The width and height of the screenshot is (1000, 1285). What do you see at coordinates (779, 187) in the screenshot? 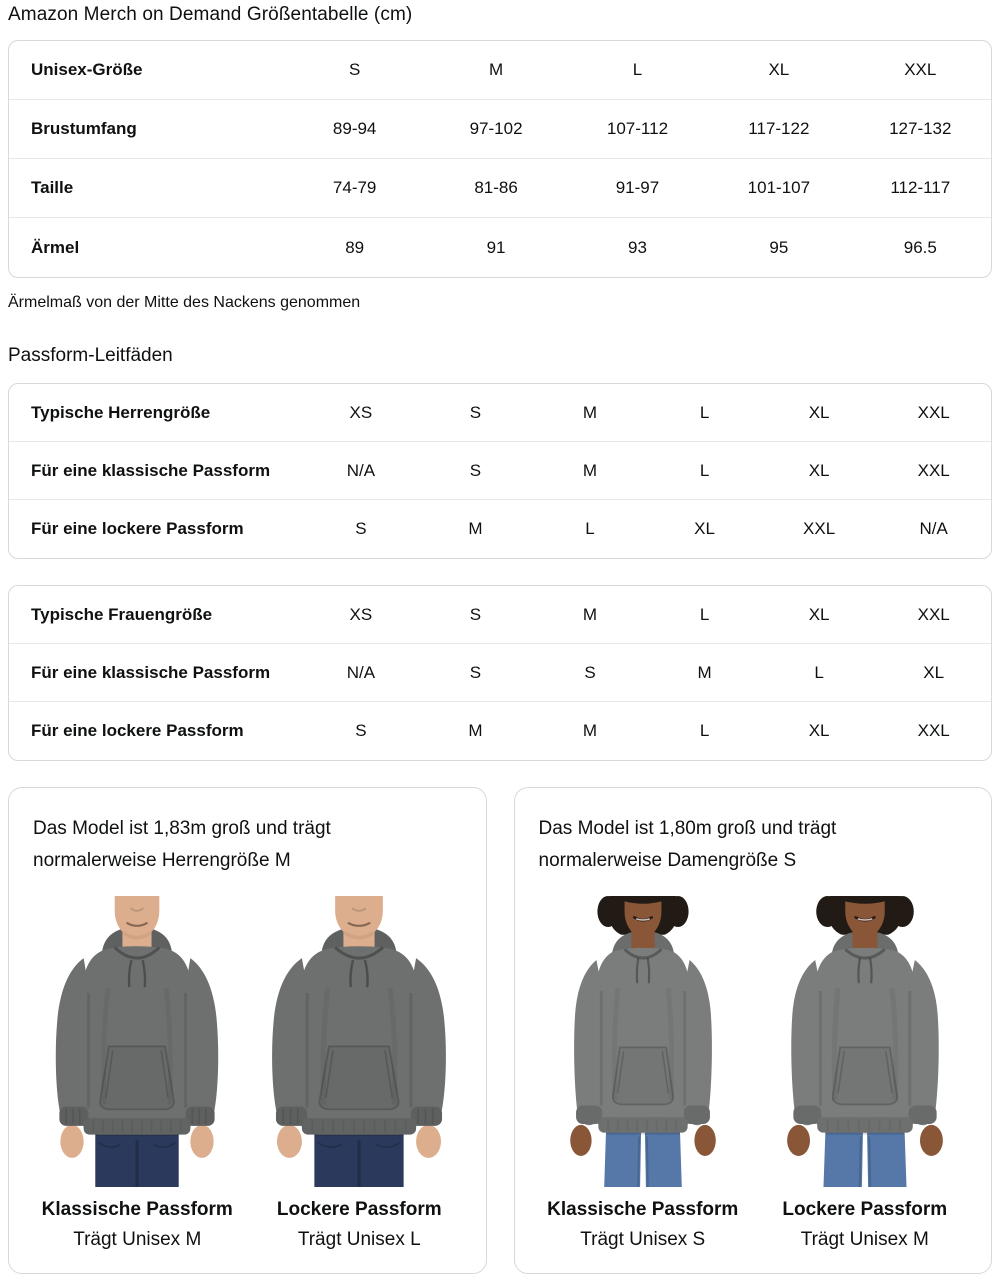
I see `measure-cell: 101-107` at bounding box center [779, 187].